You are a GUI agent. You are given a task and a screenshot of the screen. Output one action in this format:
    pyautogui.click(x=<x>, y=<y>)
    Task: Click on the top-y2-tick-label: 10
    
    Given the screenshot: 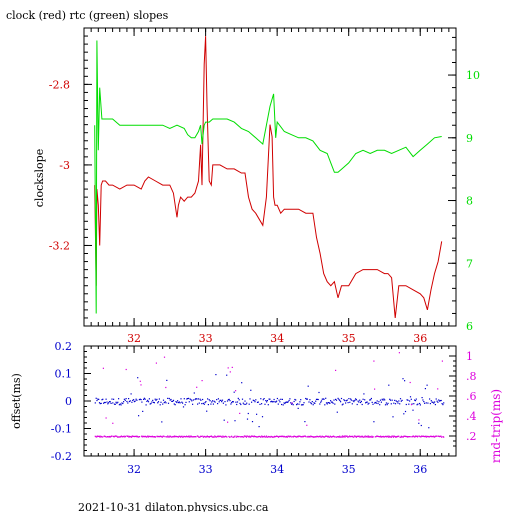 What is the action you would take?
    pyautogui.click(x=473, y=75)
    